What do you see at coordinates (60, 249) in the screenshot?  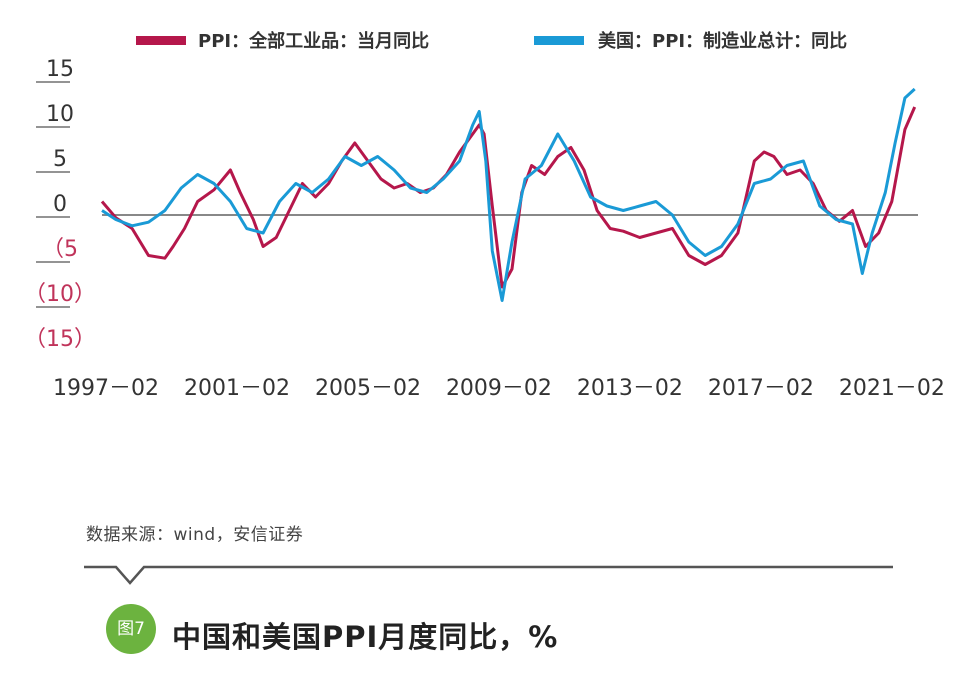 I see `y-tick-label: （5` at bounding box center [60, 249].